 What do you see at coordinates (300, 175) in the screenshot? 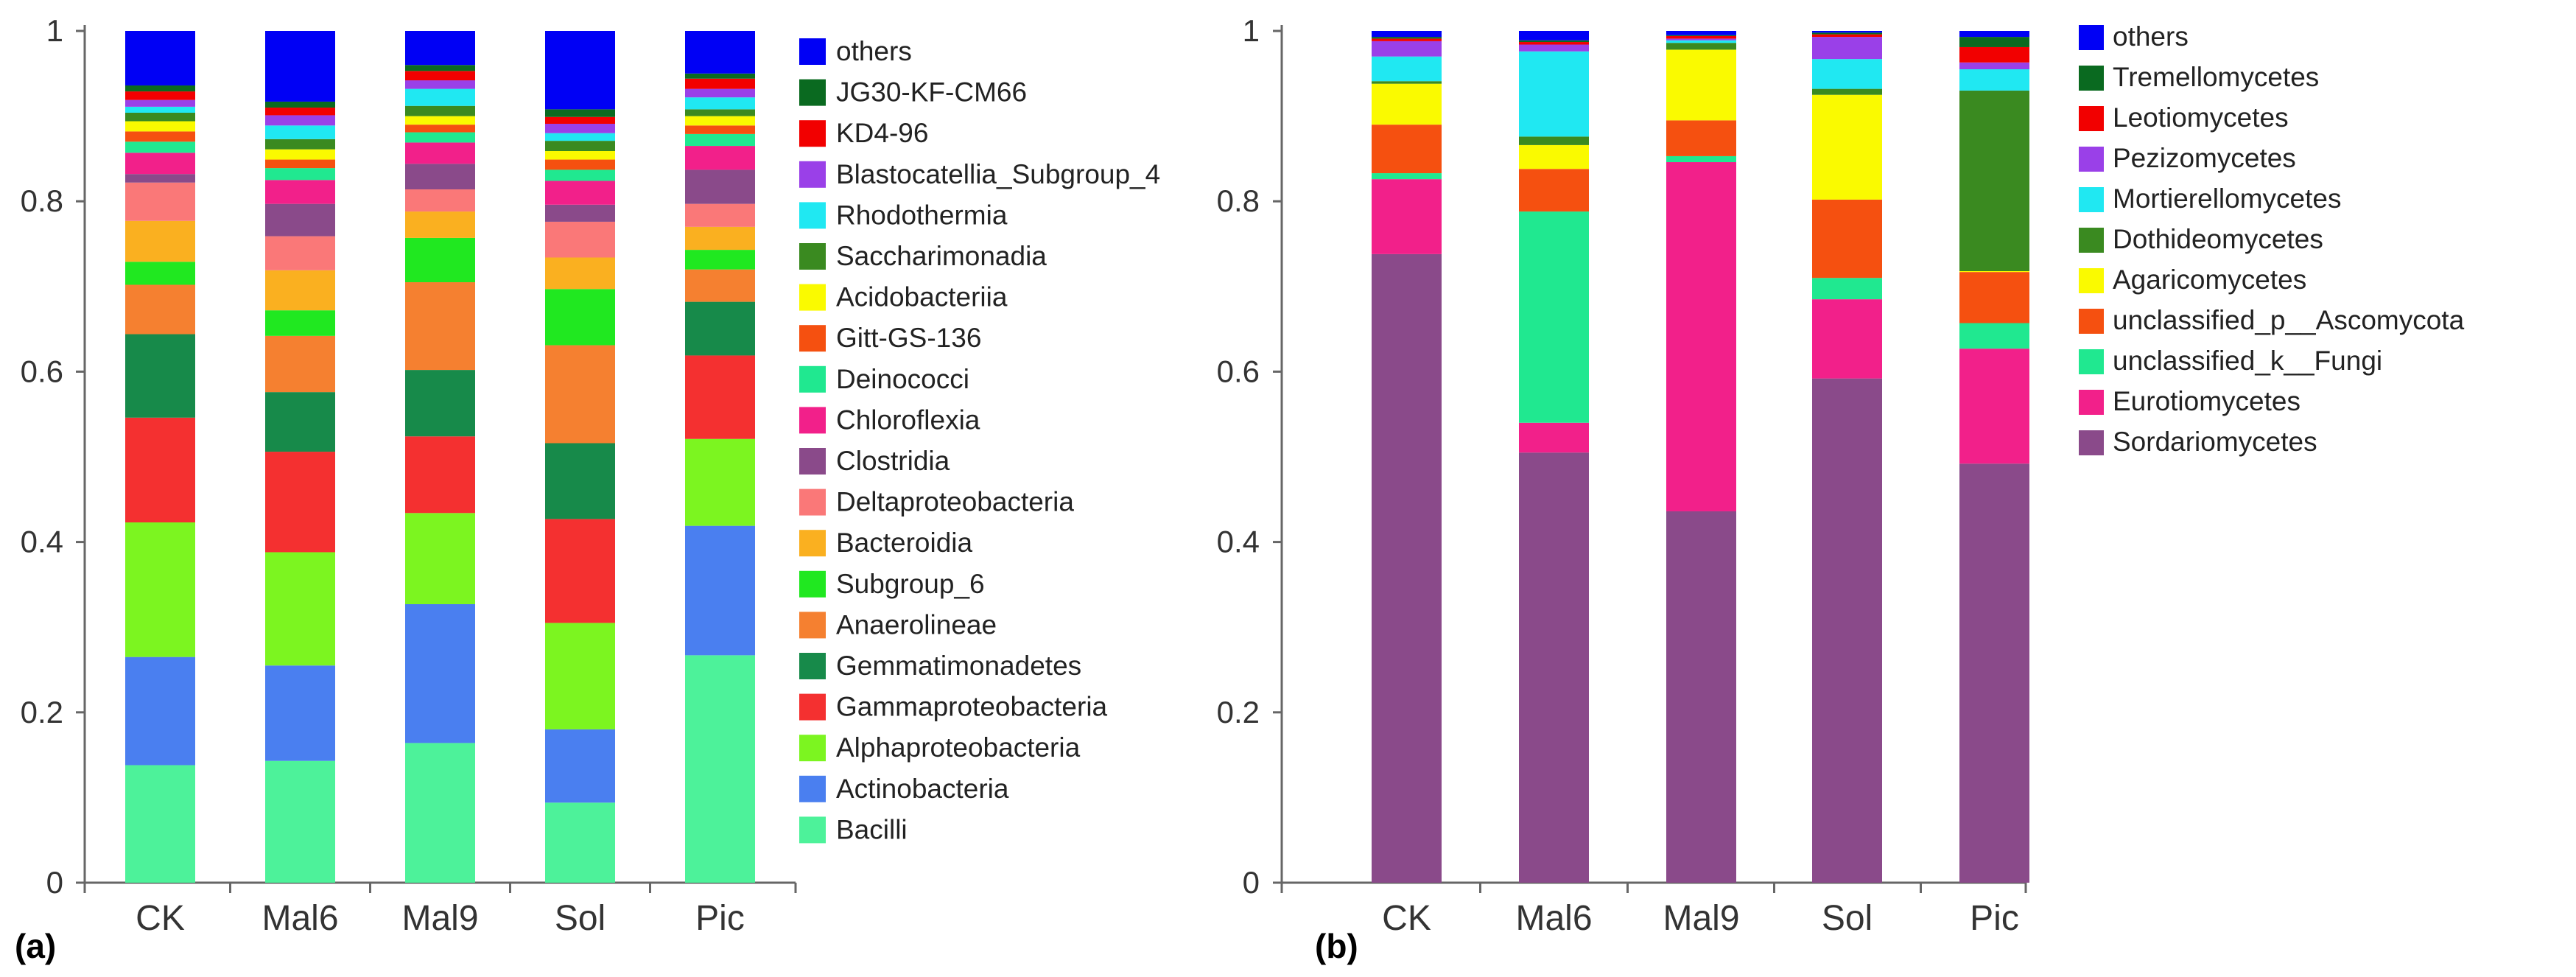
I see `bar-segment-mal6-deinococci` at bounding box center [300, 175].